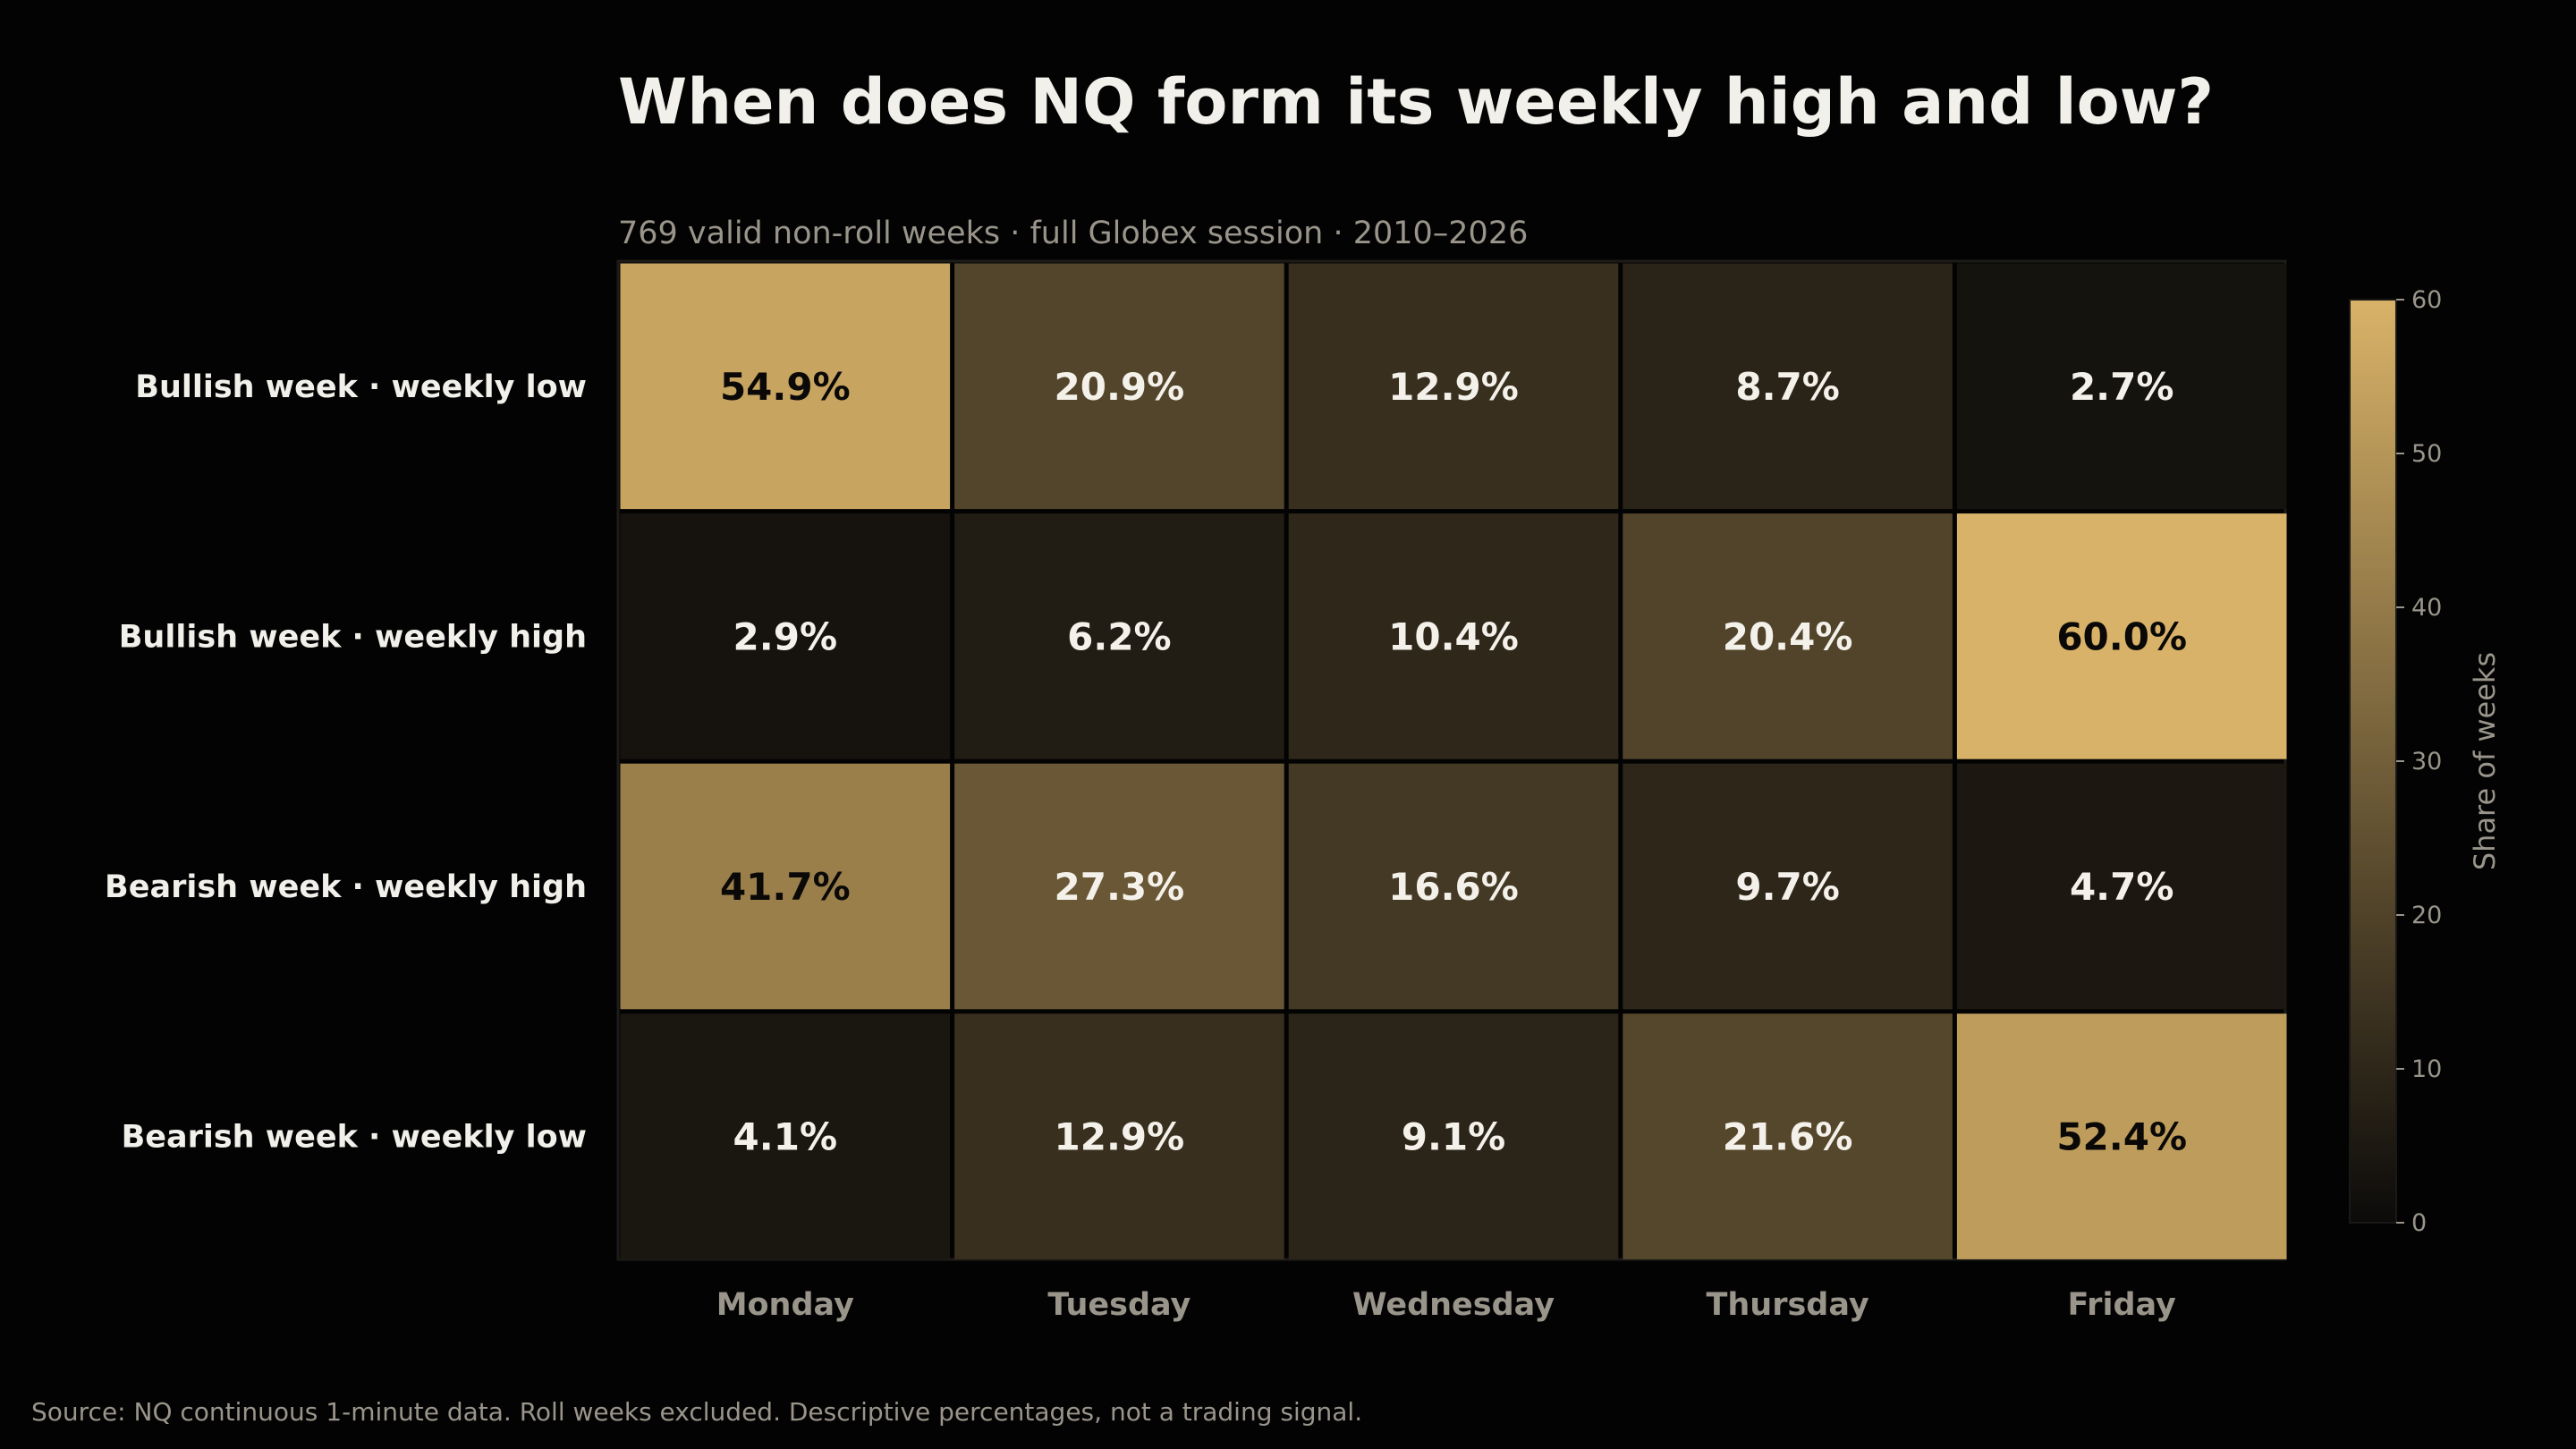  What do you see at coordinates (2426, 1069) in the screenshot?
I see `colorbar-tick-label: 10` at bounding box center [2426, 1069].